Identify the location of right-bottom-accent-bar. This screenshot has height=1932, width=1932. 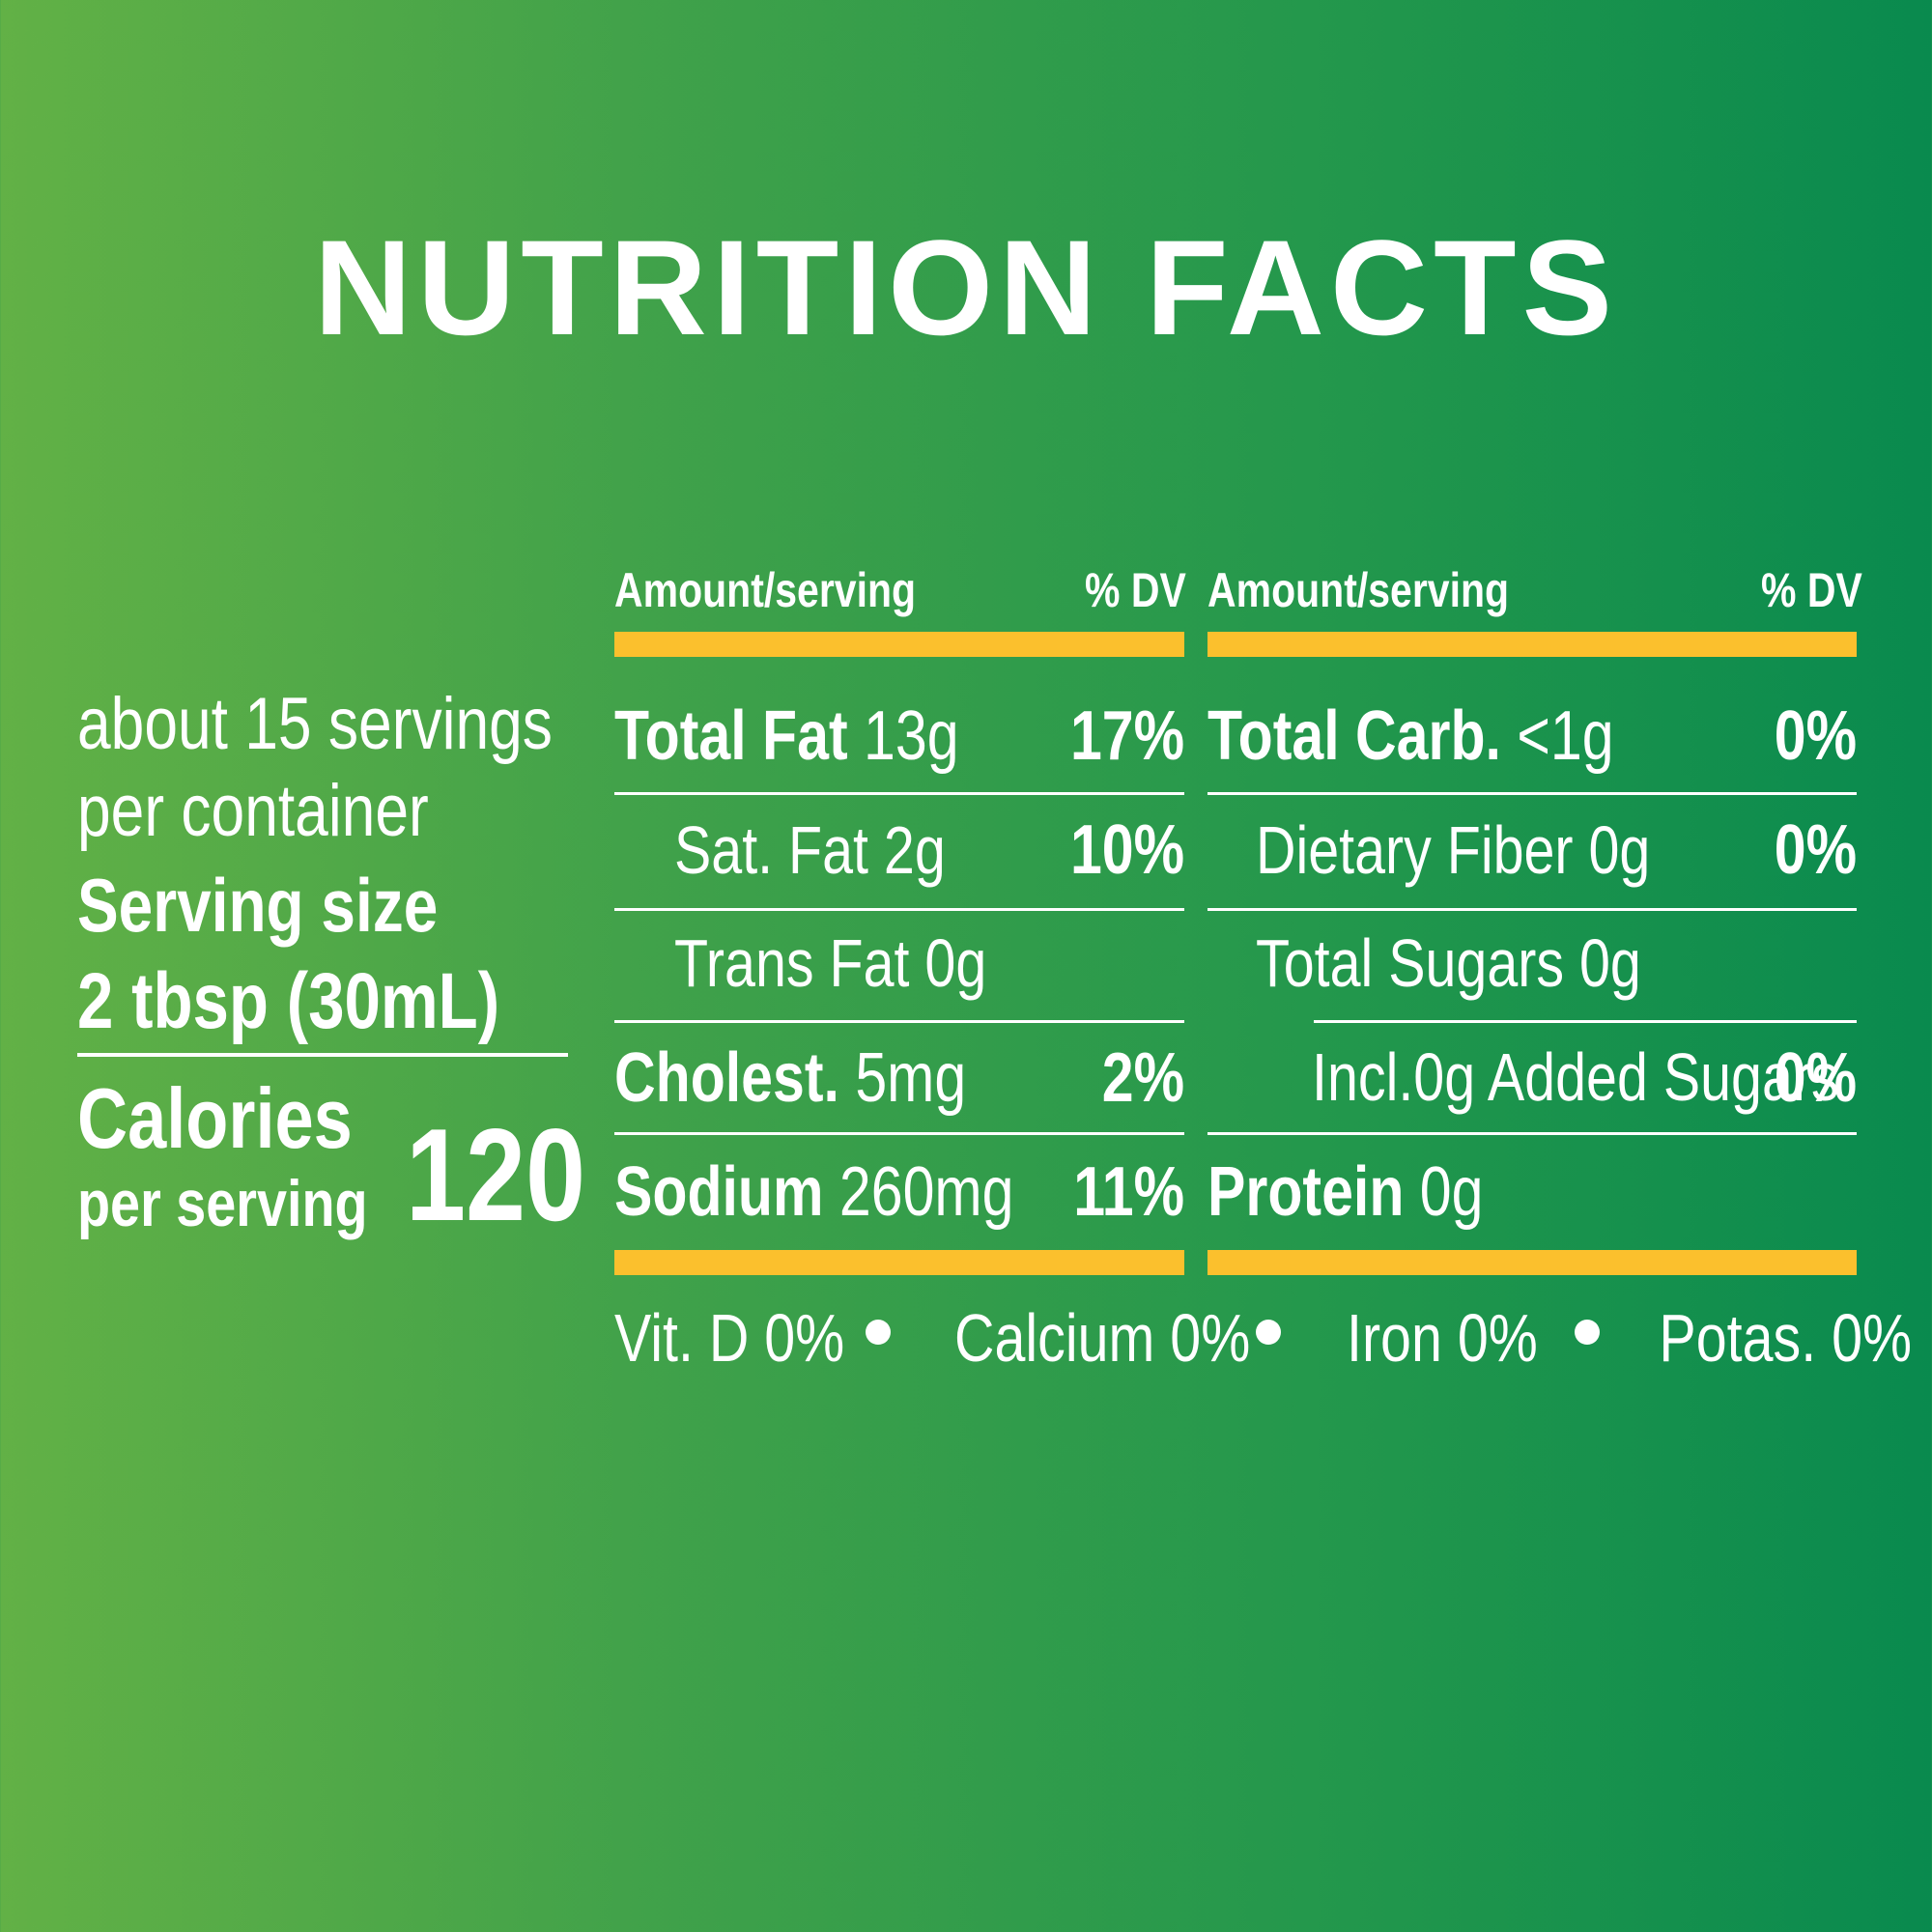
(1532, 1262).